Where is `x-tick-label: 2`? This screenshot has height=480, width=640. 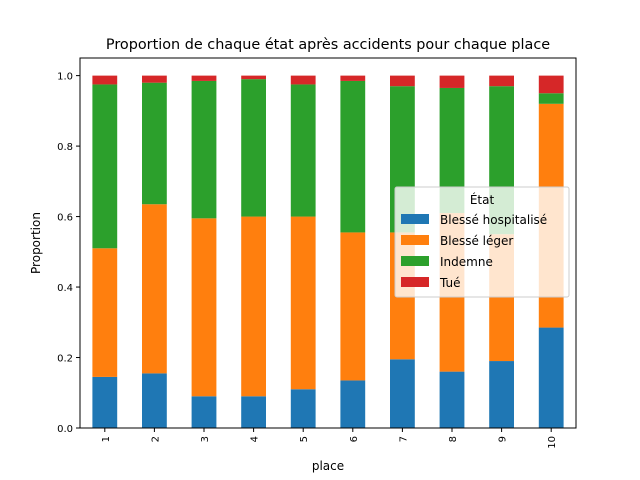 x-tick-label: 2 is located at coordinates (155, 439).